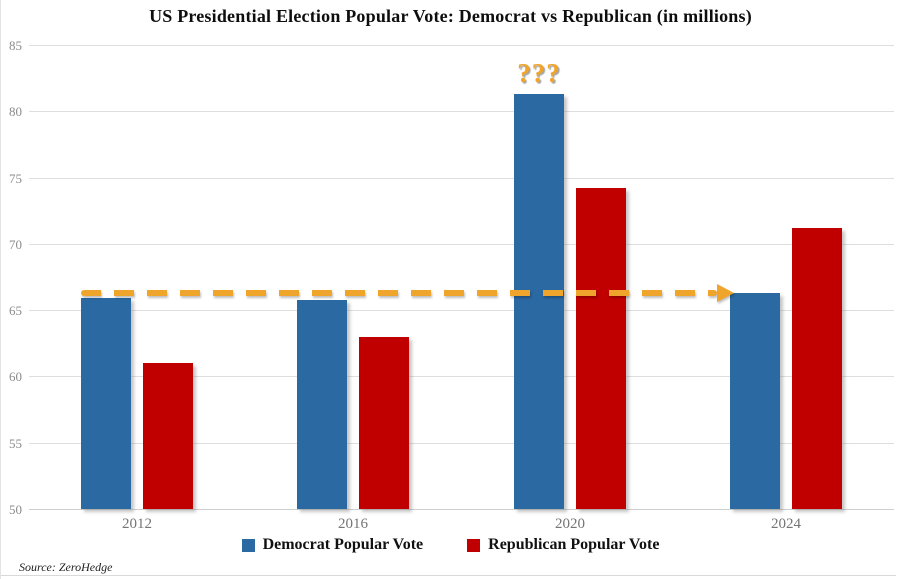  I want to click on trend-arrow-line, so click(399, 293).